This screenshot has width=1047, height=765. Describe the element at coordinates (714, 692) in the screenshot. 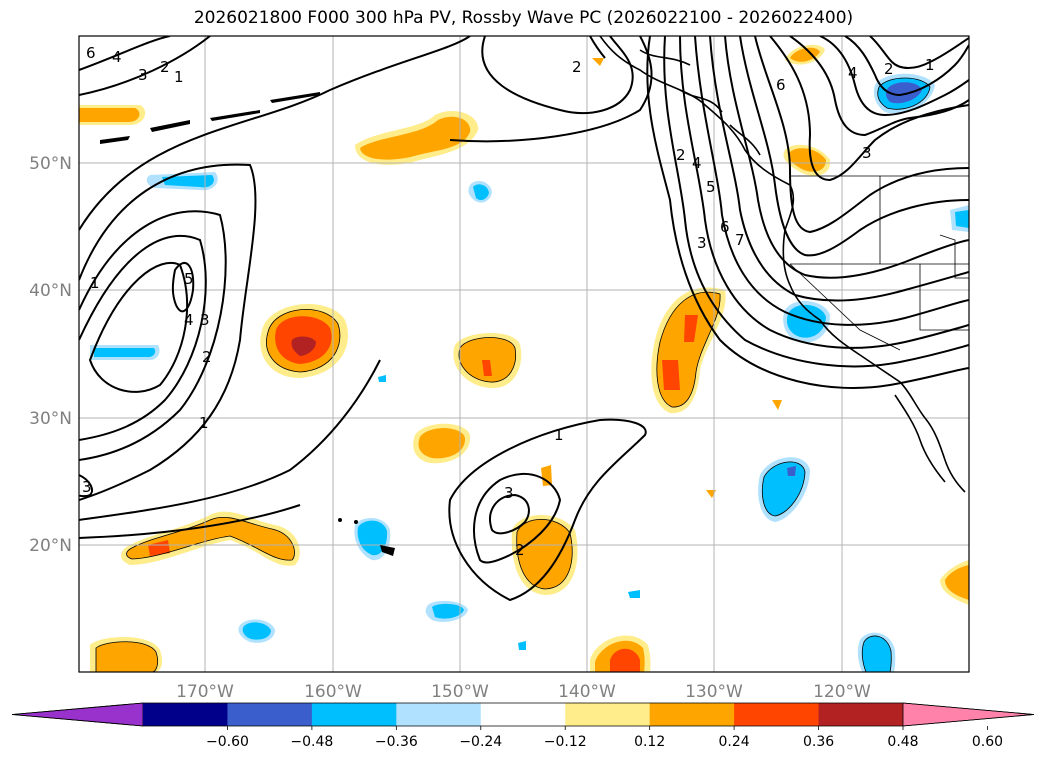

I see `lon-tick-label: 130°W` at that location.